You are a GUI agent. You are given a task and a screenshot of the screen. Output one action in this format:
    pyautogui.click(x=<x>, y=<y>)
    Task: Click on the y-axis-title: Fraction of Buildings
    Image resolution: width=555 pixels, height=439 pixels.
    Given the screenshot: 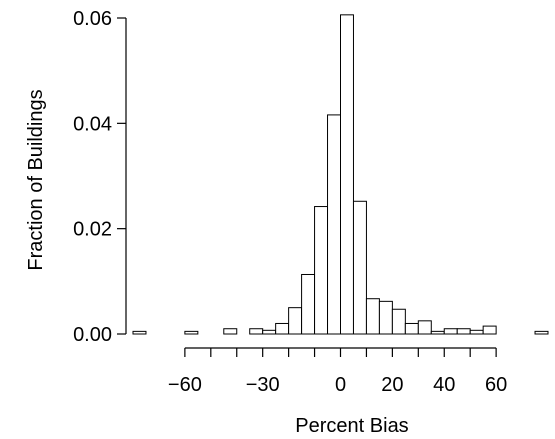 What is the action you would take?
    pyautogui.click(x=36, y=179)
    